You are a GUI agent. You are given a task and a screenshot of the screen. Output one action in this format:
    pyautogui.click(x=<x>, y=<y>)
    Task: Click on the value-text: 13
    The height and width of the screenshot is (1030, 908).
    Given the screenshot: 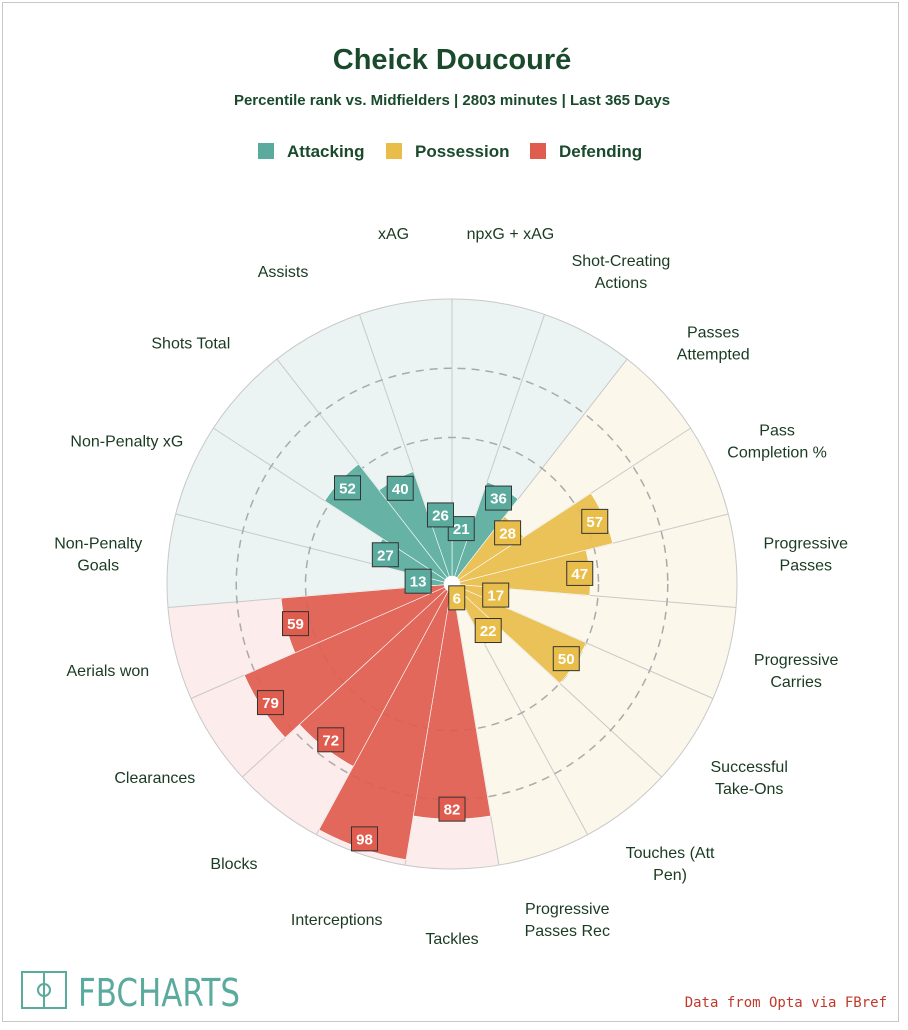 What is the action you would take?
    pyautogui.click(x=418, y=582)
    